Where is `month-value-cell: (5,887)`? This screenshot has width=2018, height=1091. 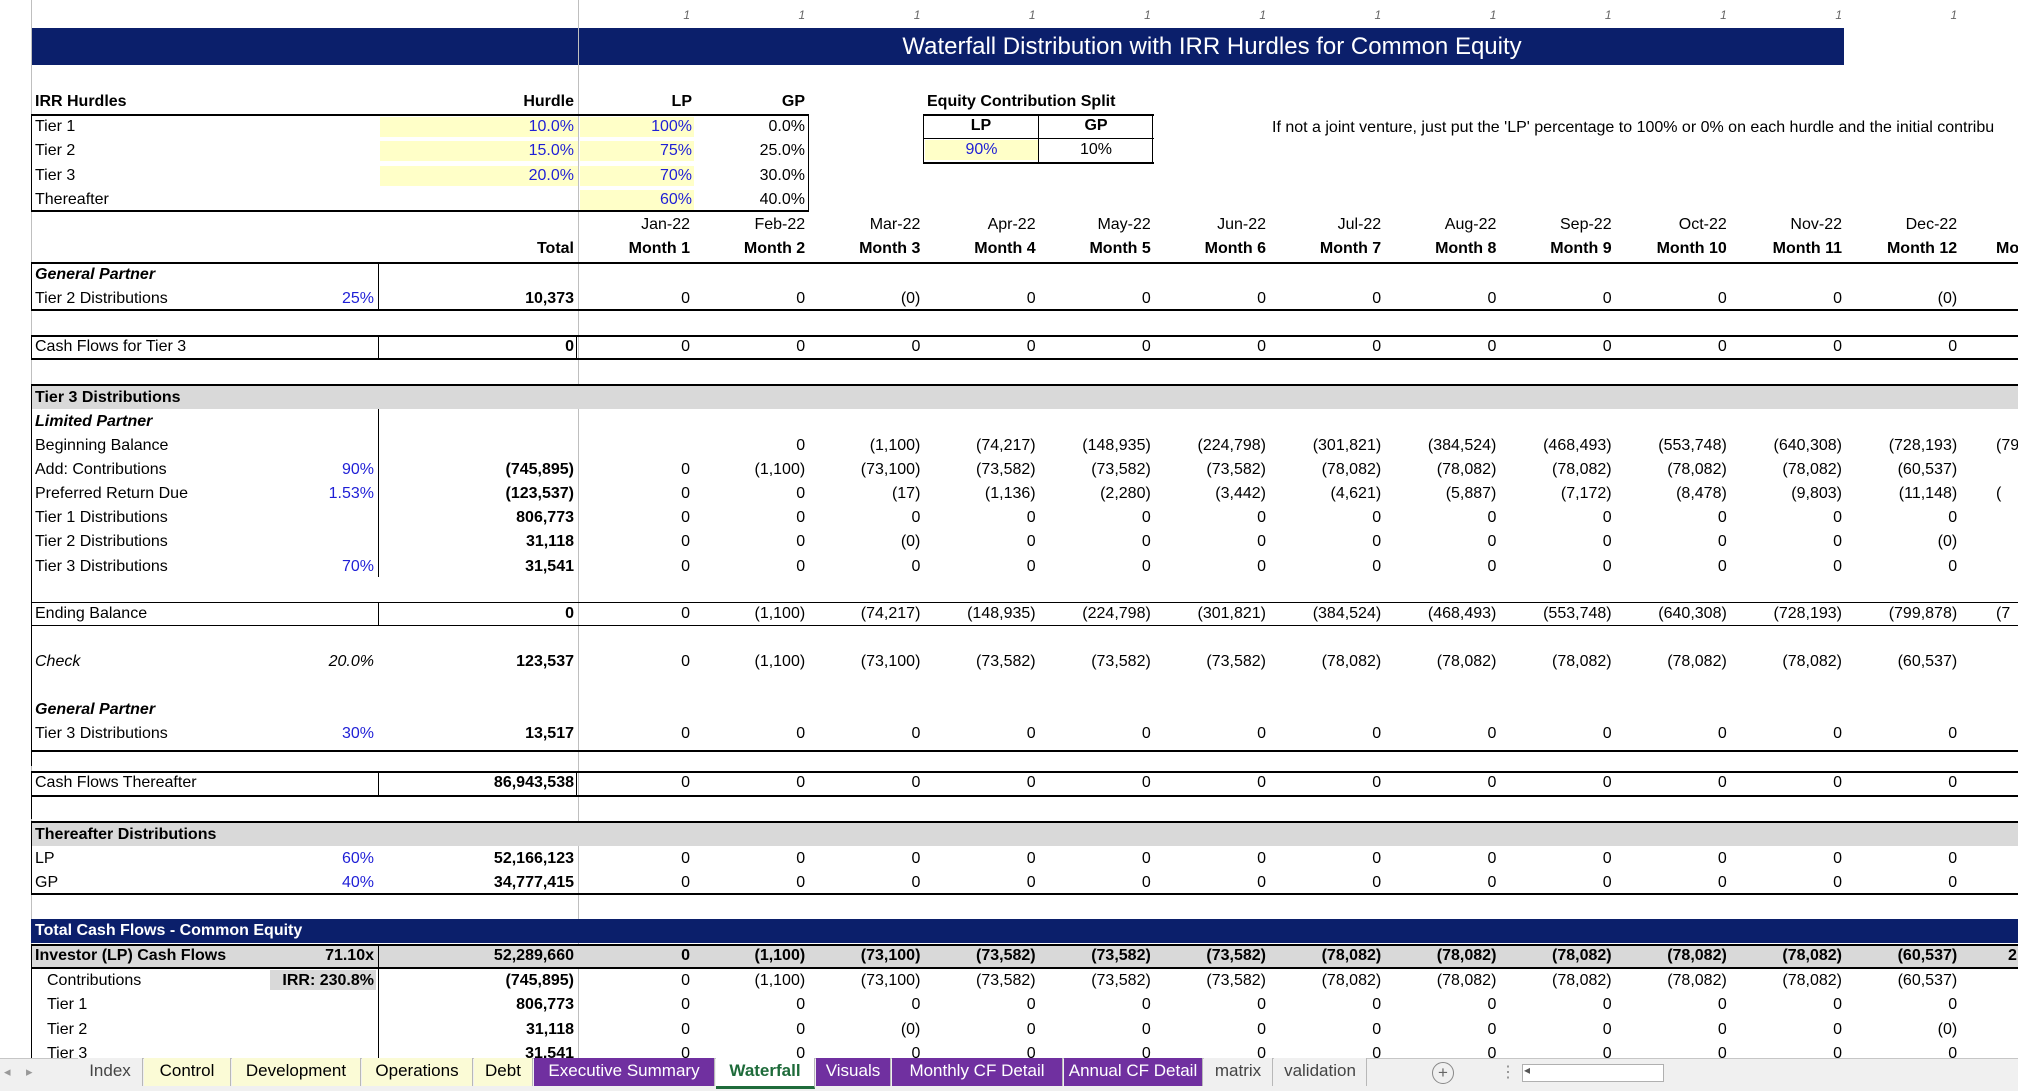 month-value-cell: (5,887) is located at coordinates (1471, 494).